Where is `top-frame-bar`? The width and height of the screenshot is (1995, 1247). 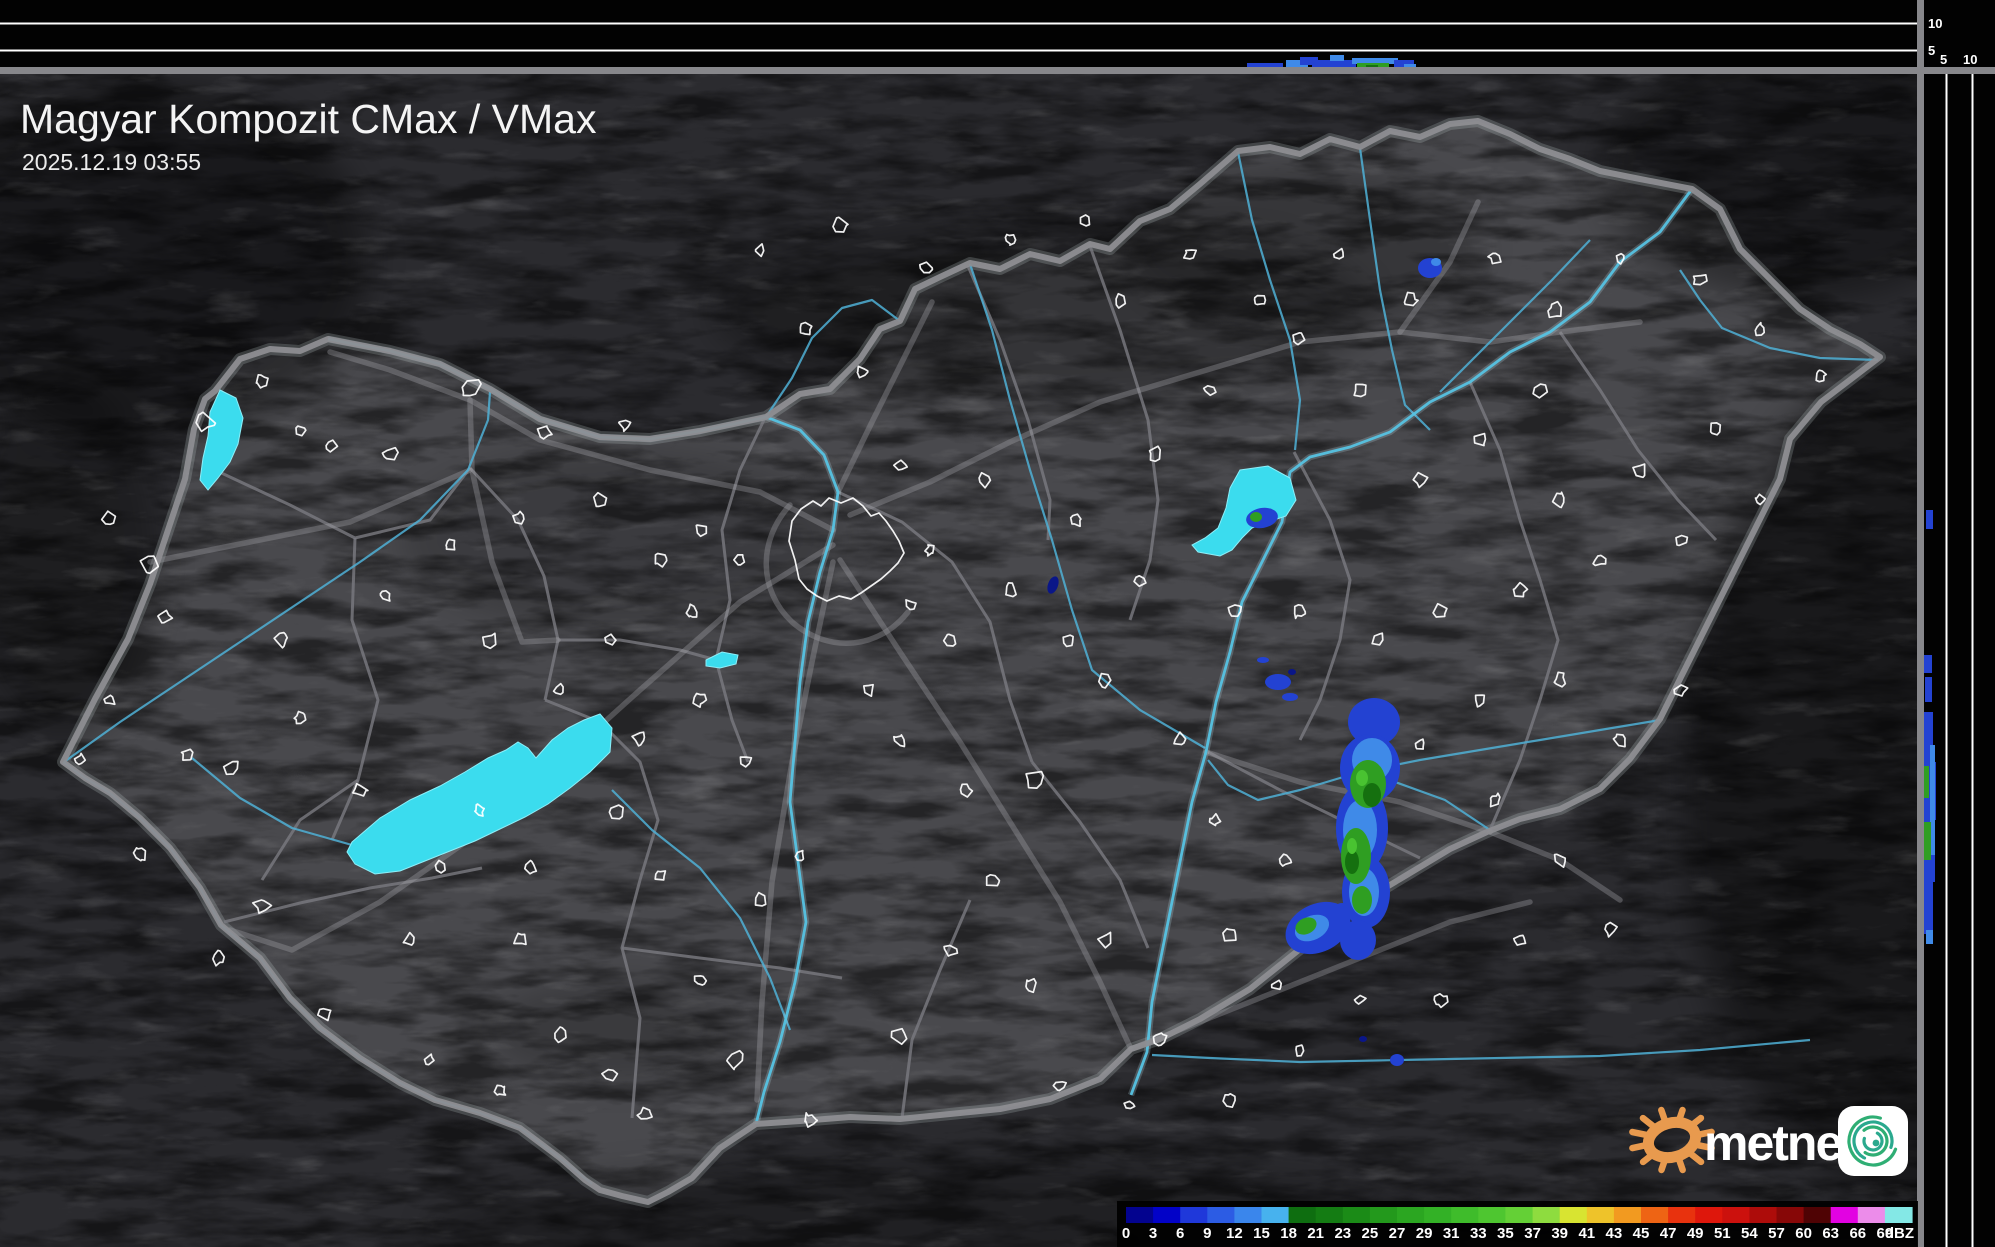
top-frame-bar is located at coordinates (997, 70).